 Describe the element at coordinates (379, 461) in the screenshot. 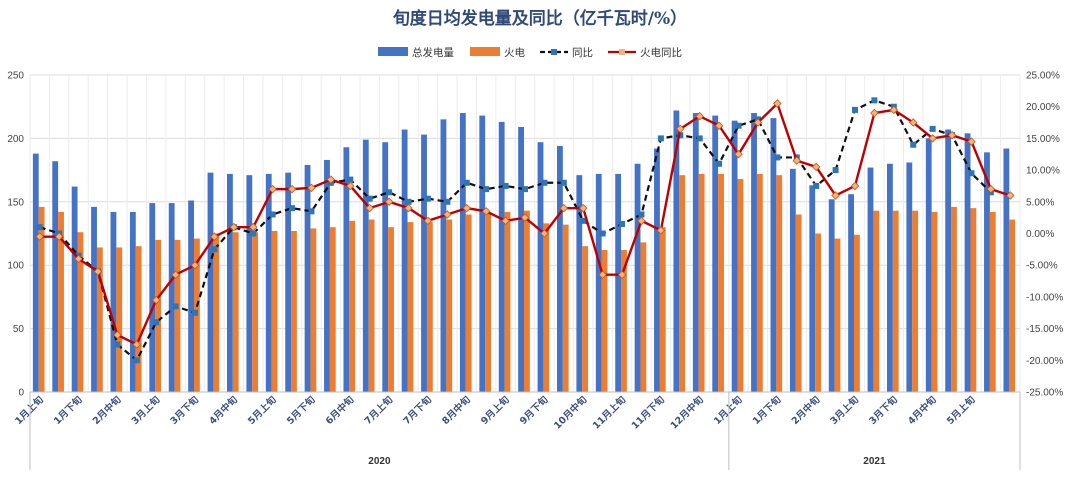

I see `year-label: 2020` at that location.